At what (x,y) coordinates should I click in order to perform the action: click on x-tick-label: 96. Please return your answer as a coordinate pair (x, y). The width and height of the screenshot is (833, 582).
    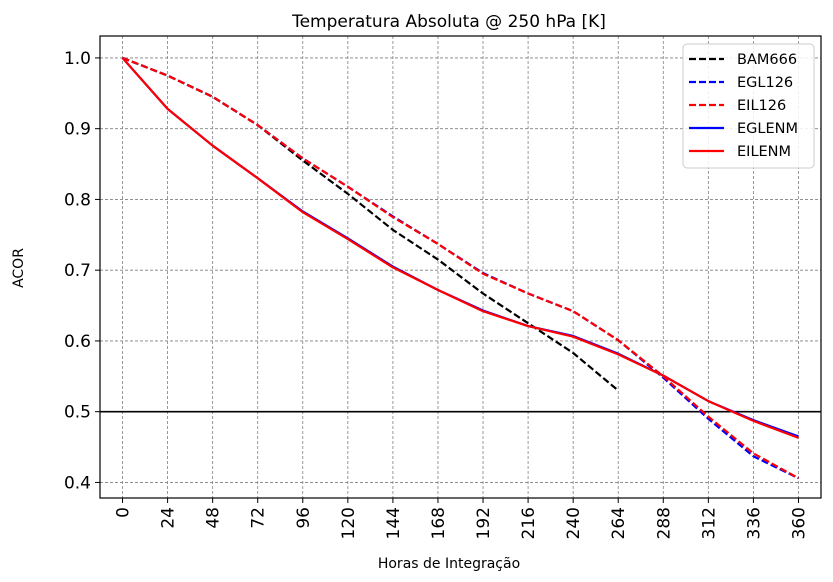
    Looking at the image, I should click on (304, 518).